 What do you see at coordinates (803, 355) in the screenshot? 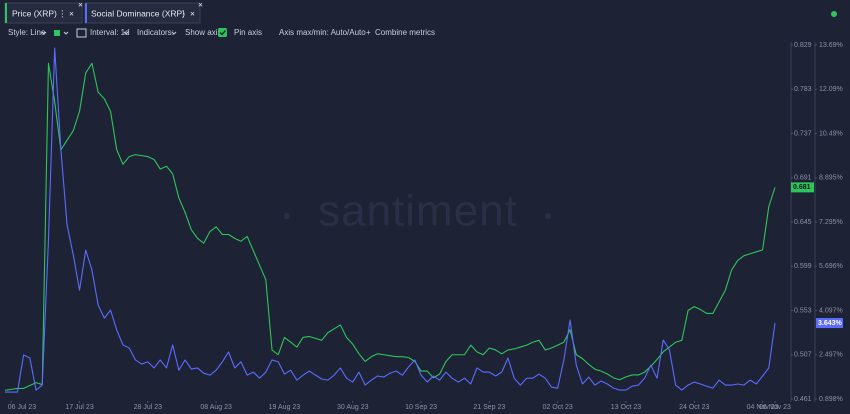
I see `y-tick-label: 0.507` at bounding box center [803, 355].